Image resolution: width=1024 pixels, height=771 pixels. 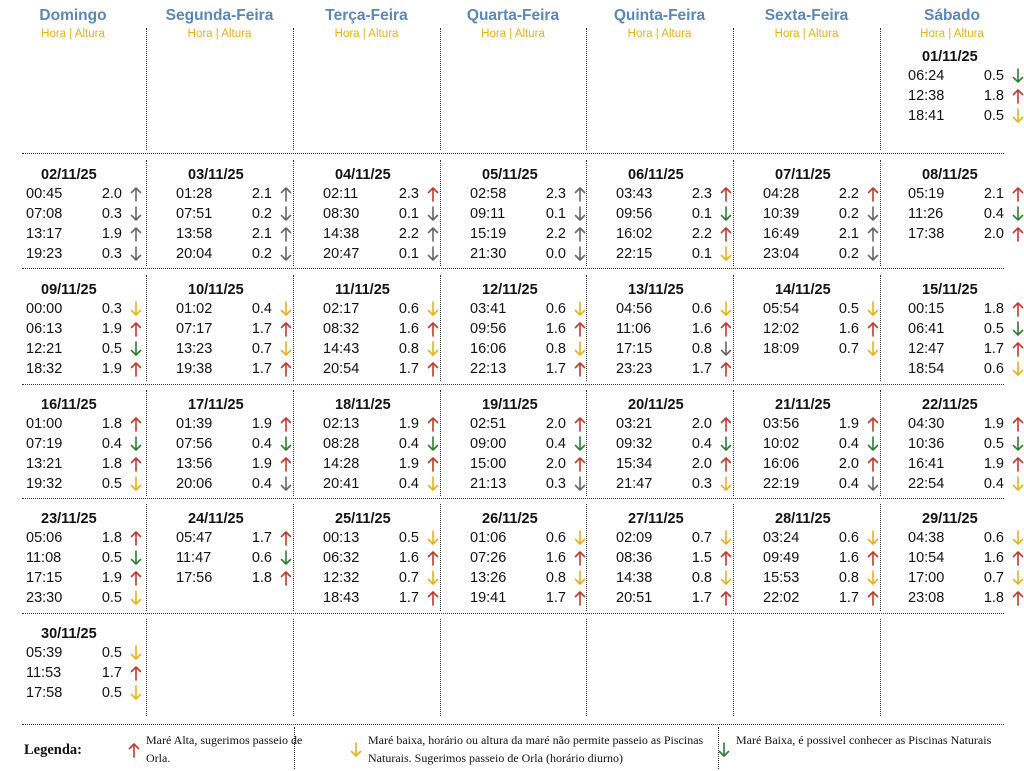 What do you see at coordinates (823, 578) in the screenshot?
I see `tide-entry: 15:53 0.8` at bounding box center [823, 578].